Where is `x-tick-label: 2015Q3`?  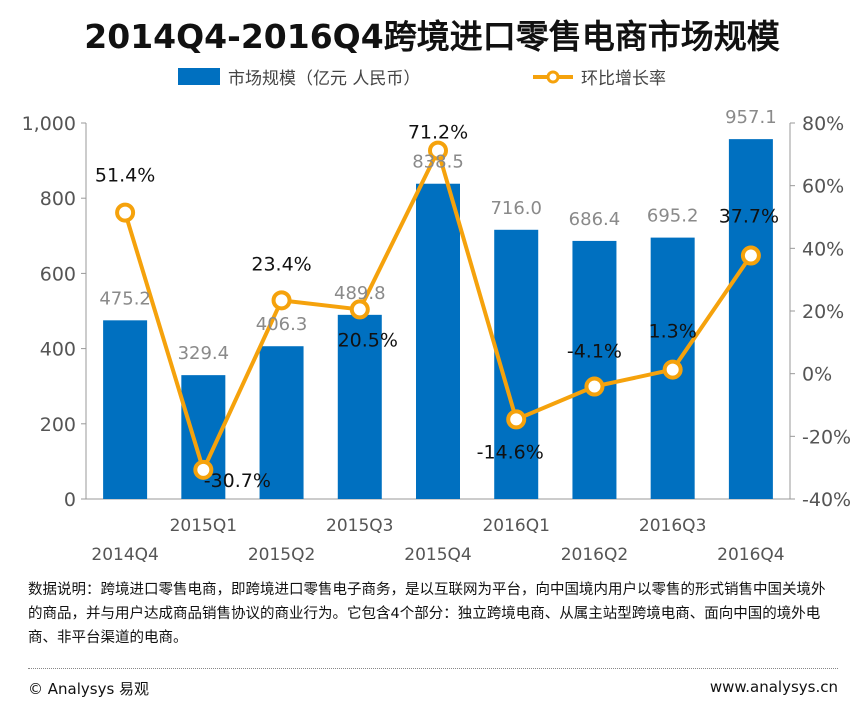 x-tick-label: 2015Q3 is located at coordinates (359, 526).